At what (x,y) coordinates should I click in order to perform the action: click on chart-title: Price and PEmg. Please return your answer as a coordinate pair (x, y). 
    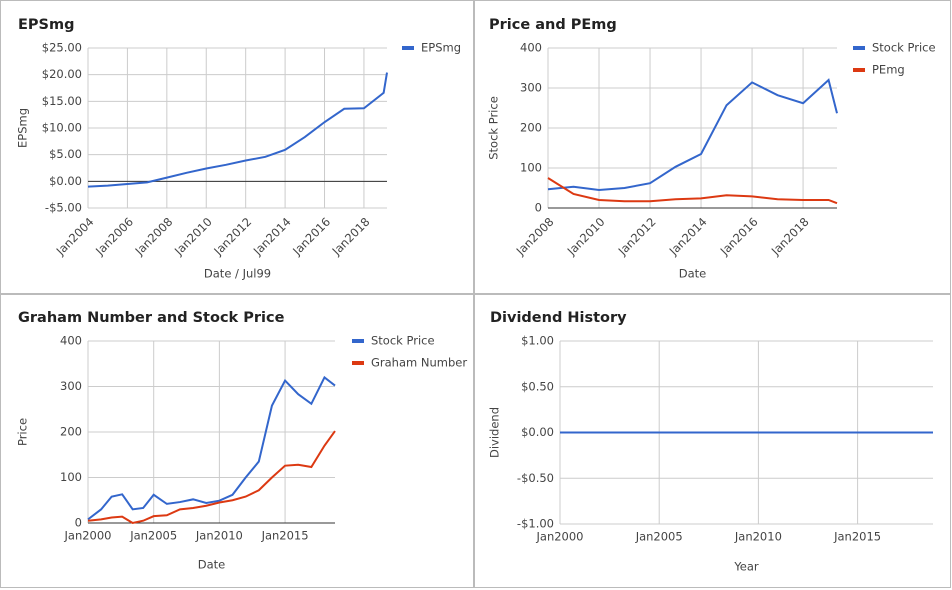
    Looking at the image, I should click on (553, 25).